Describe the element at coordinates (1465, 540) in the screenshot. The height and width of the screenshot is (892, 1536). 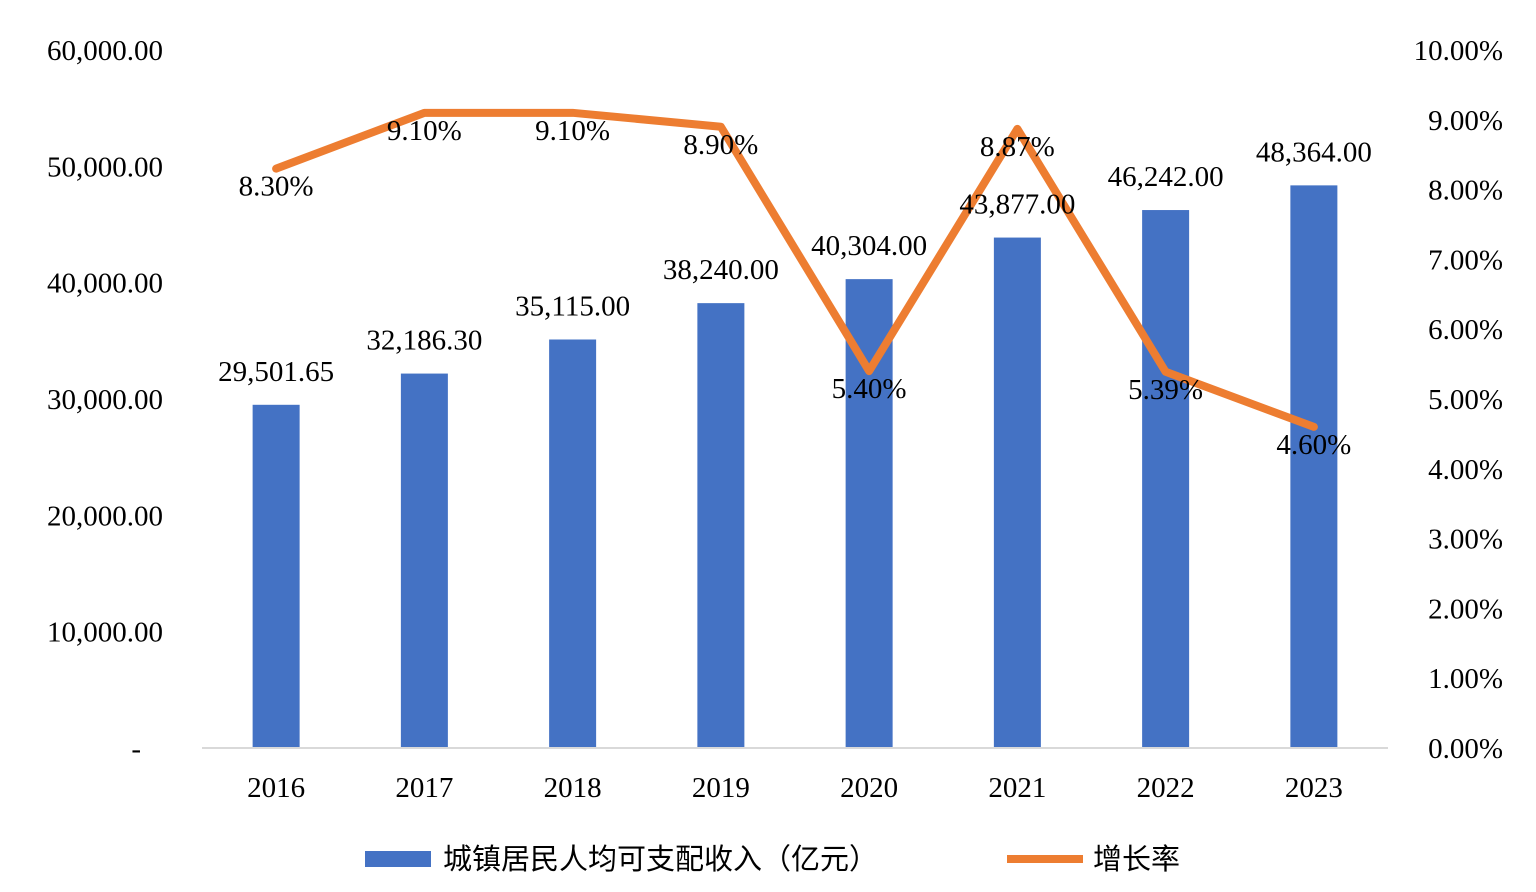
I see `right-axis-tick-label: 3.00%` at that location.